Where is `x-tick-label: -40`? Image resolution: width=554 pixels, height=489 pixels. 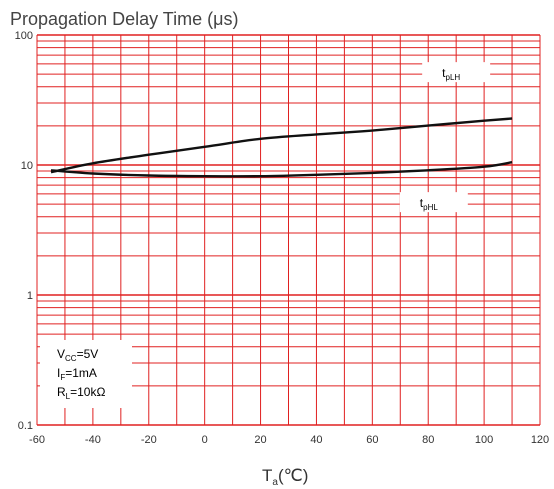
x-tick-label: -40 is located at coordinates (93, 440).